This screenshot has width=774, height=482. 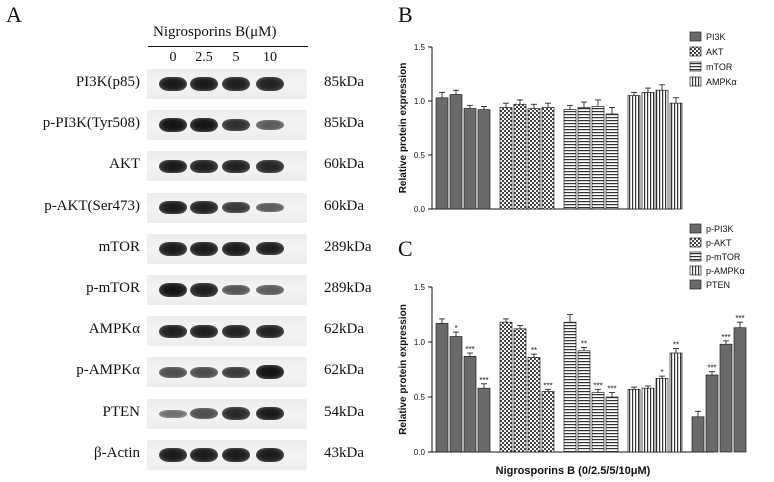 What do you see at coordinates (718, 285) in the screenshot?
I see `legend-label: PTEN` at bounding box center [718, 285].